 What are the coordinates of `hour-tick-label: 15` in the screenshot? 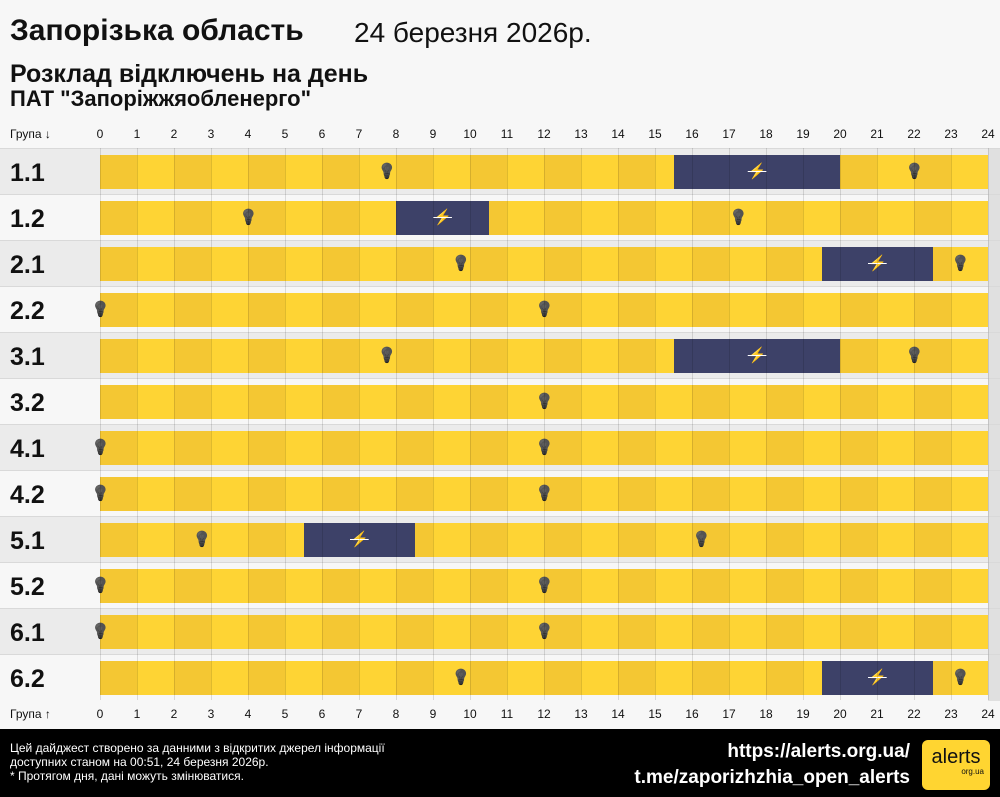 It's located at (655, 134).